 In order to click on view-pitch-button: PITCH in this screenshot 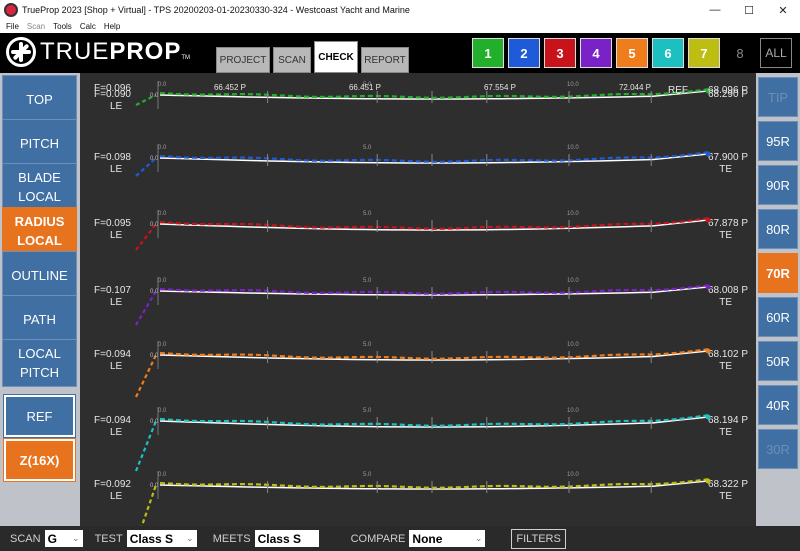, I will do `click(39, 143)`.